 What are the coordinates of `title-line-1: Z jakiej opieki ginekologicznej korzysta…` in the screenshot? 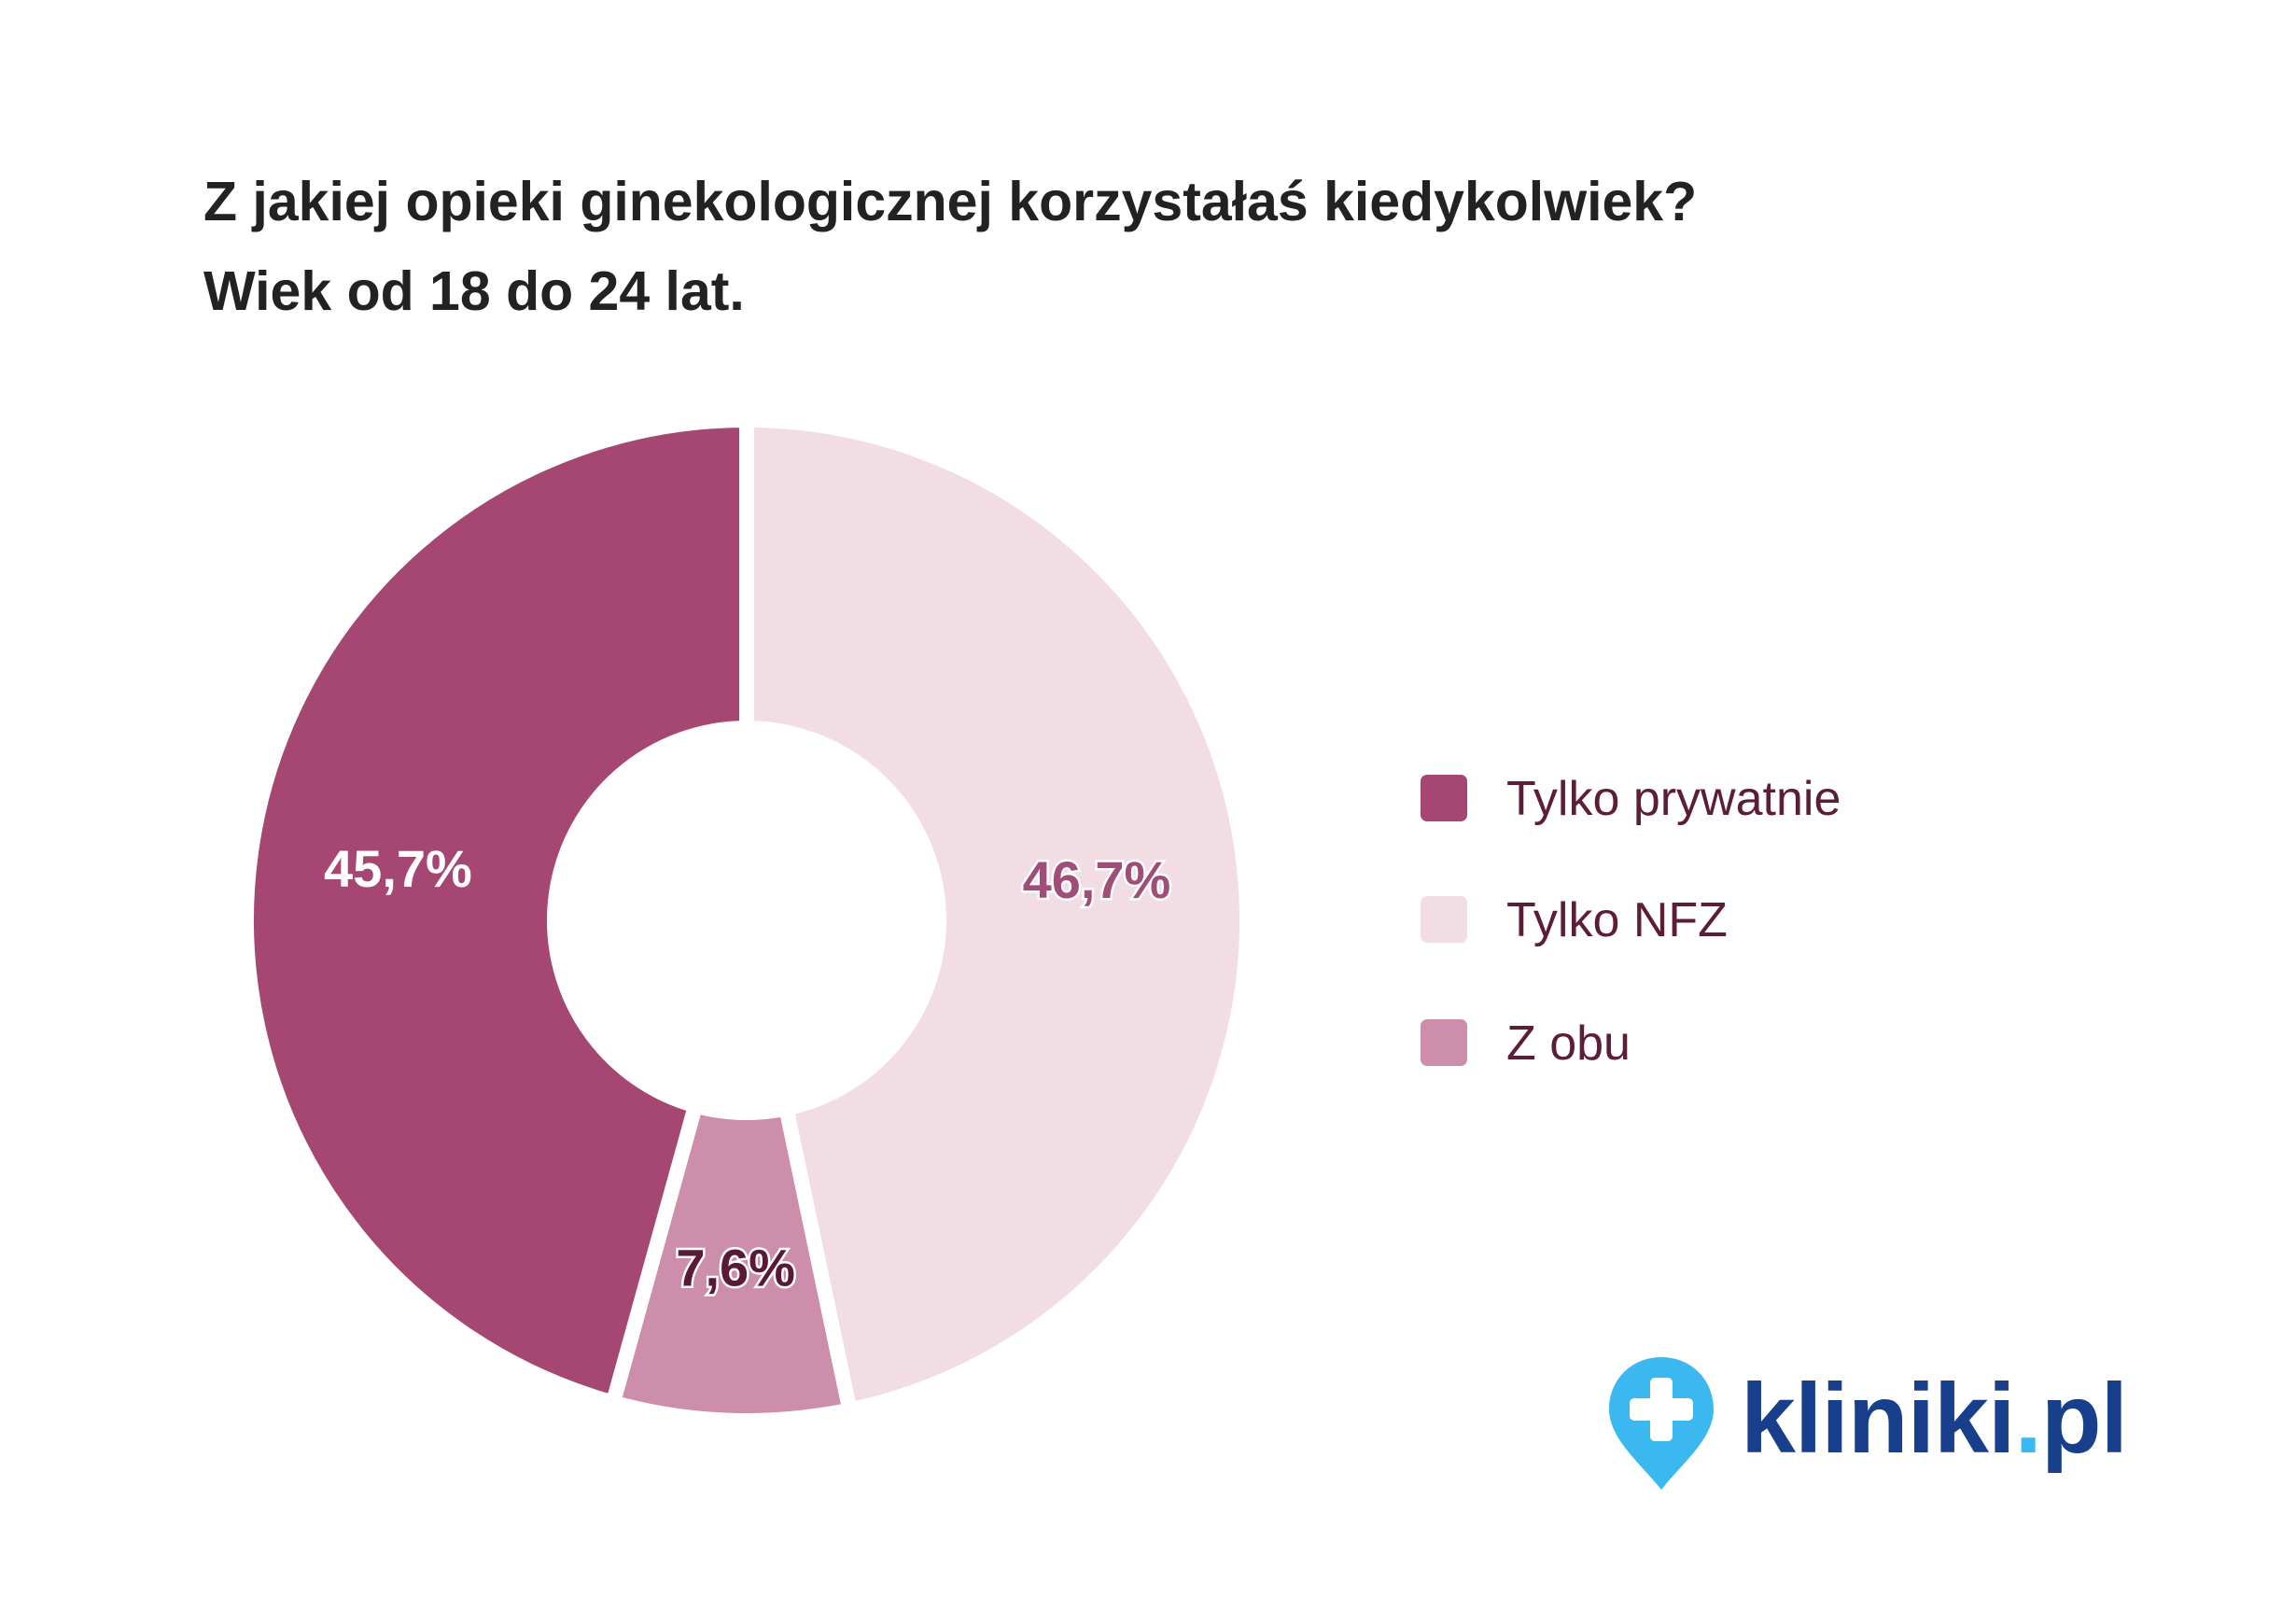 It's located at (950, 201).